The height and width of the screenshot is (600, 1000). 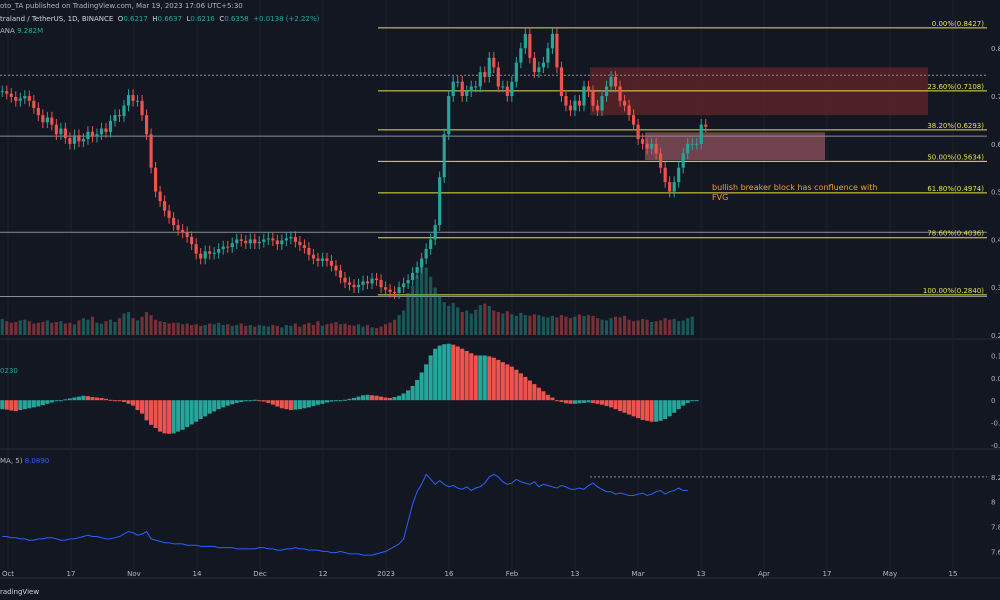 I want to click on fib-label: 100.00%(0.2840), so click(x=953, y=291).